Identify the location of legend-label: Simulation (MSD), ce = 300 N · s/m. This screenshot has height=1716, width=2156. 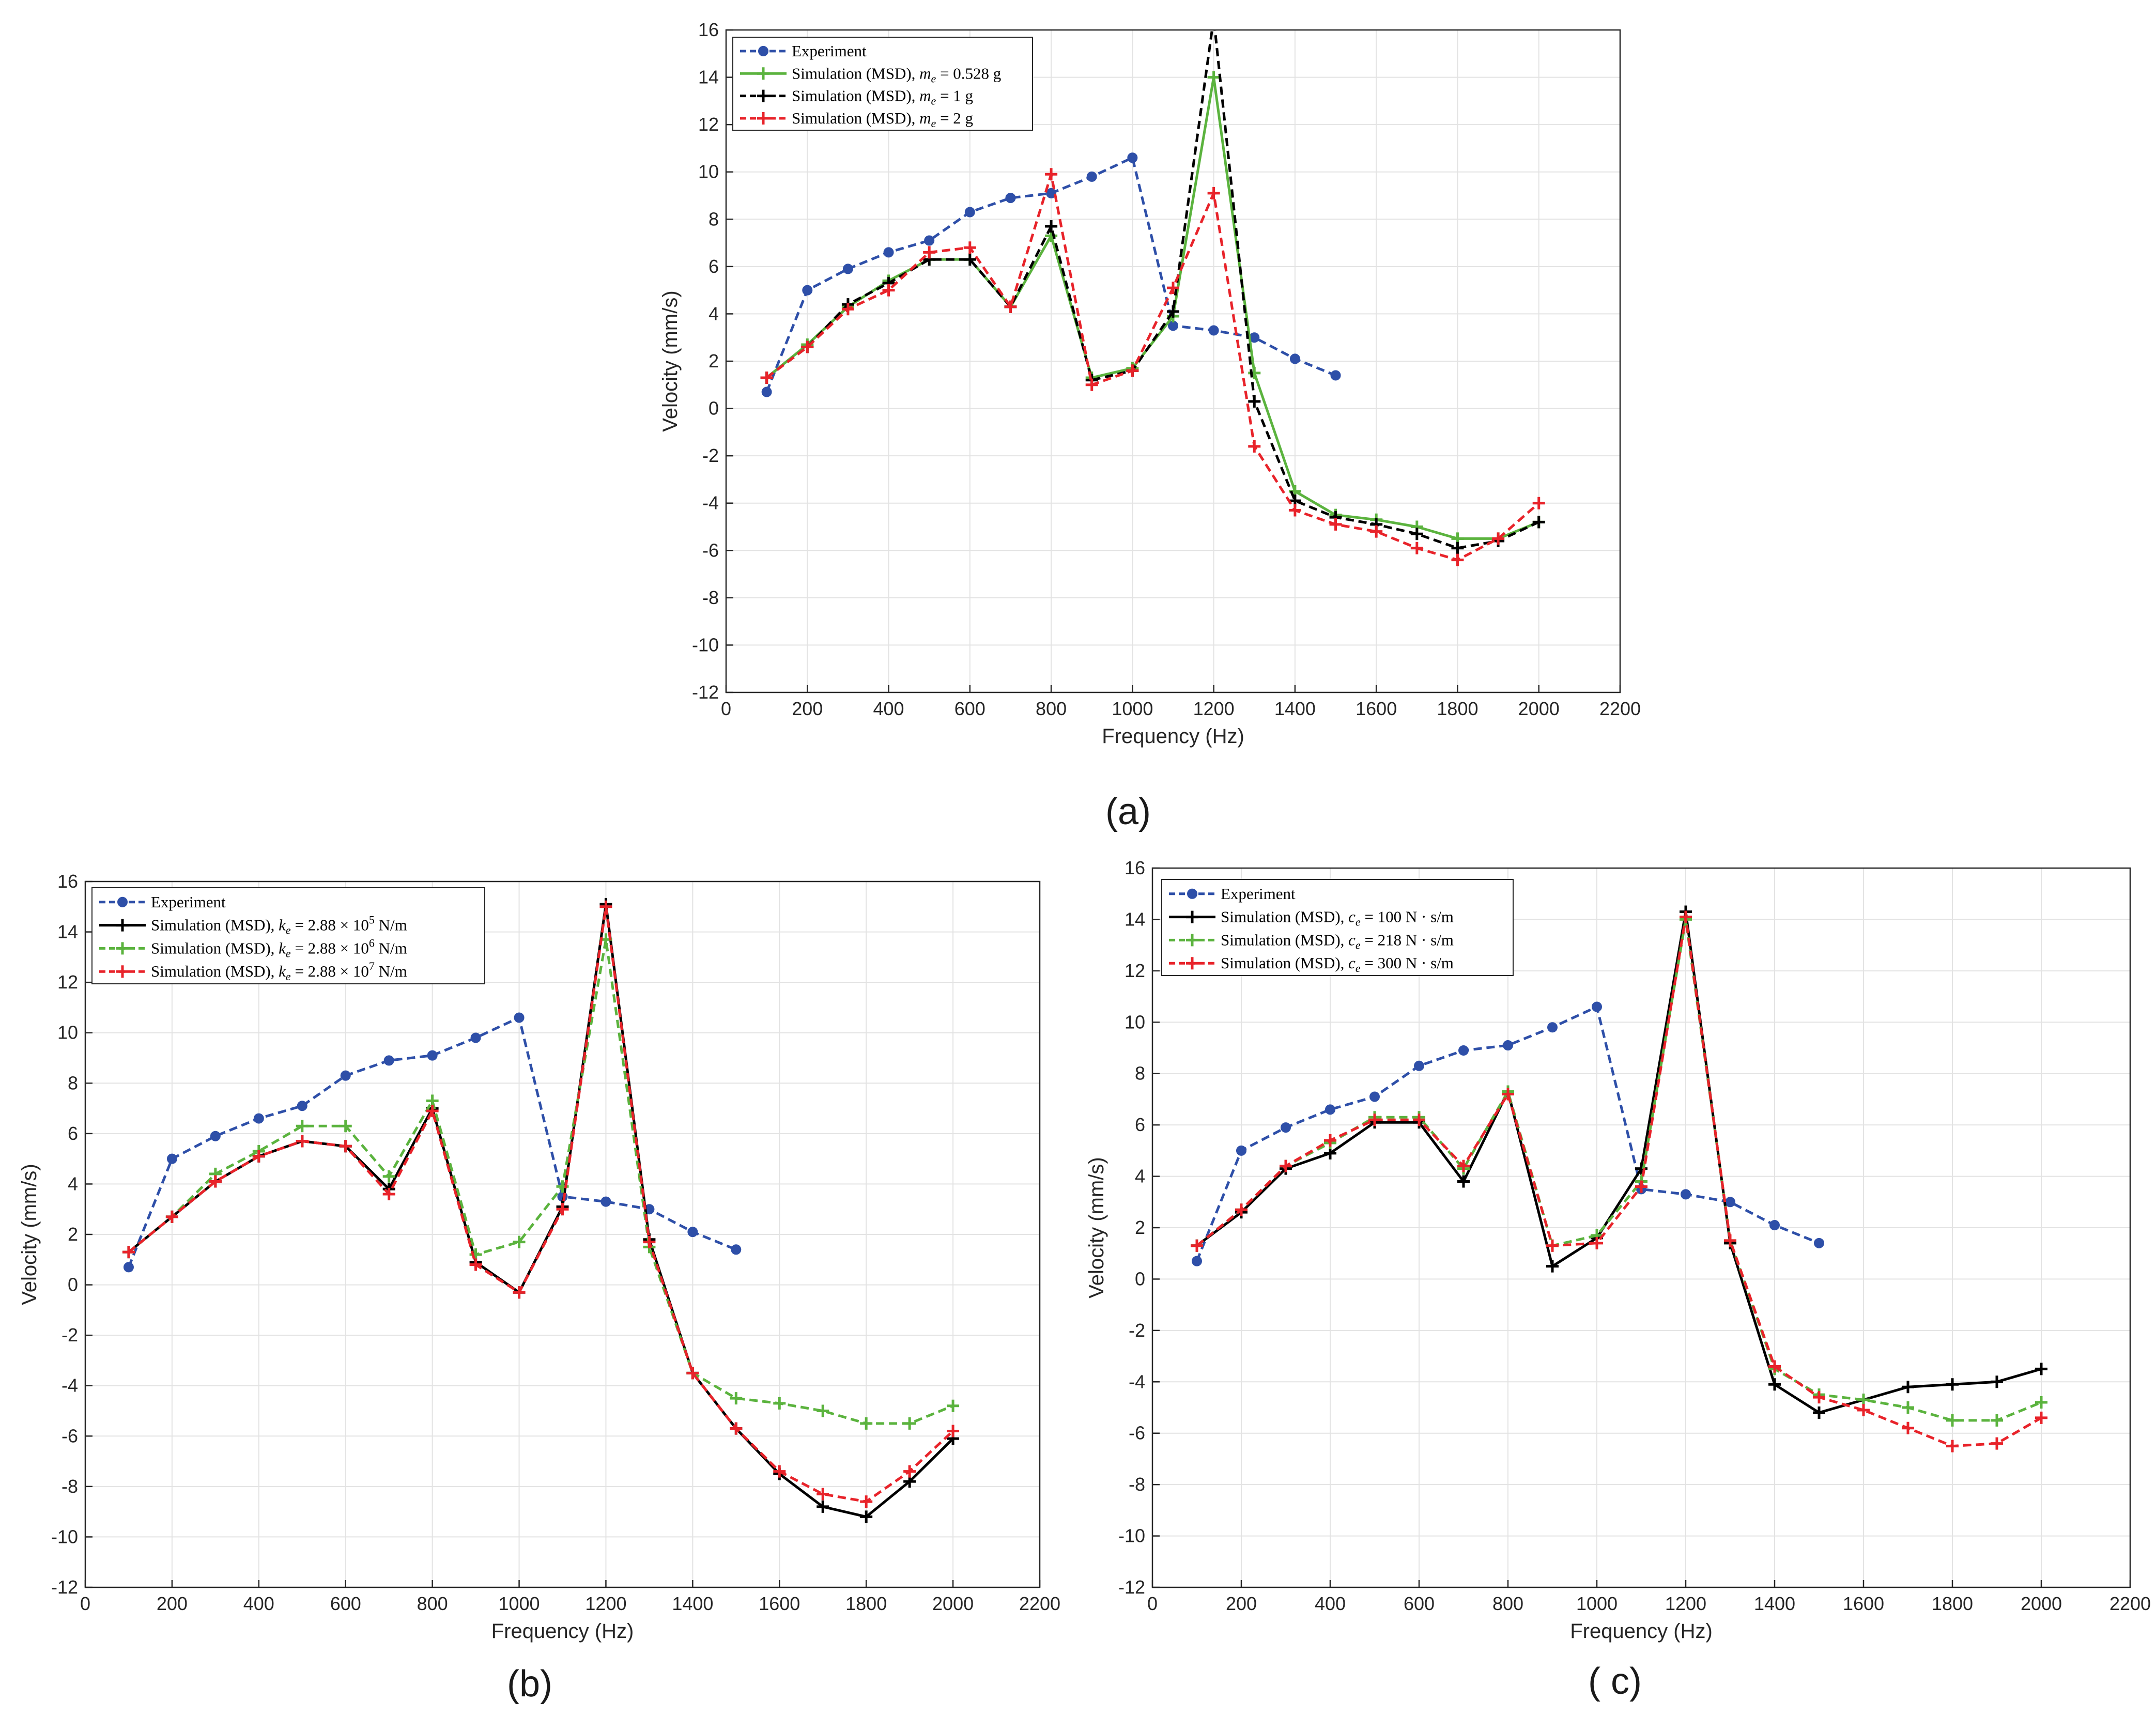
(1337, 964).